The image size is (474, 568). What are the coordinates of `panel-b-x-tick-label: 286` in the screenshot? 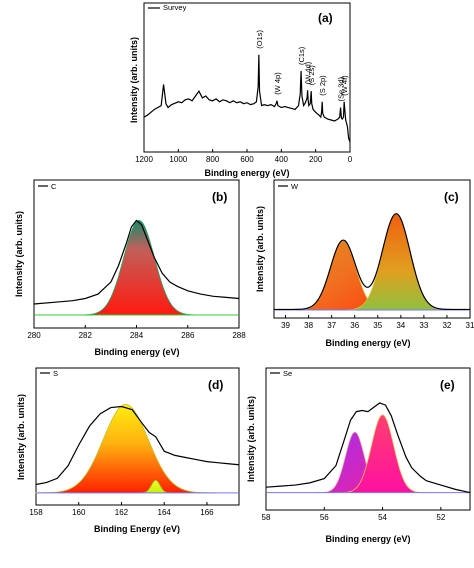 It's located at (188, 335).